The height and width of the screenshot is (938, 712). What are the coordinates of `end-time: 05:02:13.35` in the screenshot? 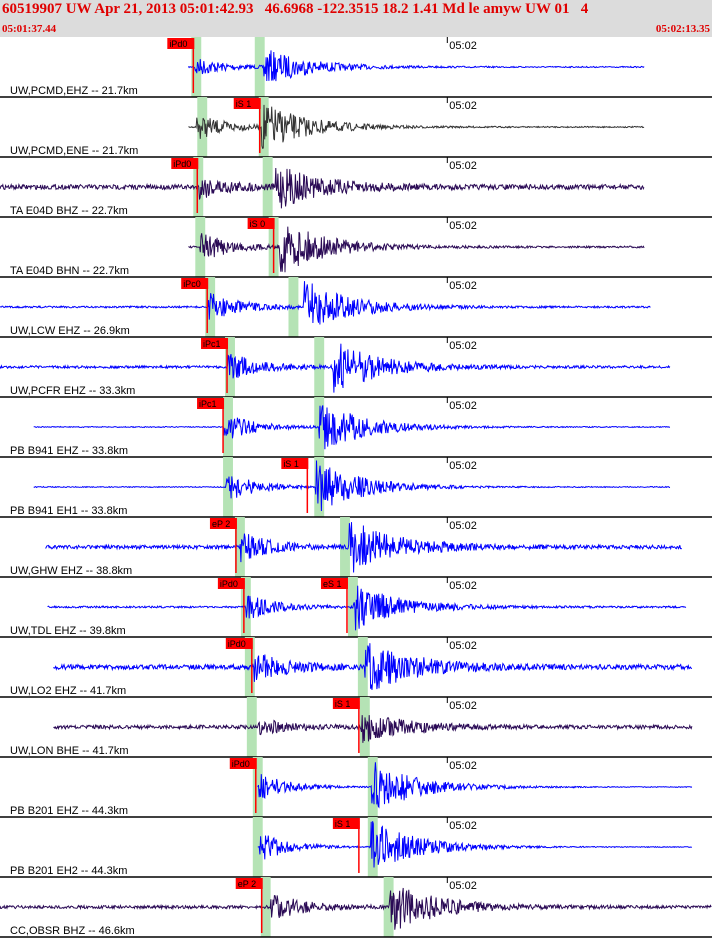 It's located at (682, 29).